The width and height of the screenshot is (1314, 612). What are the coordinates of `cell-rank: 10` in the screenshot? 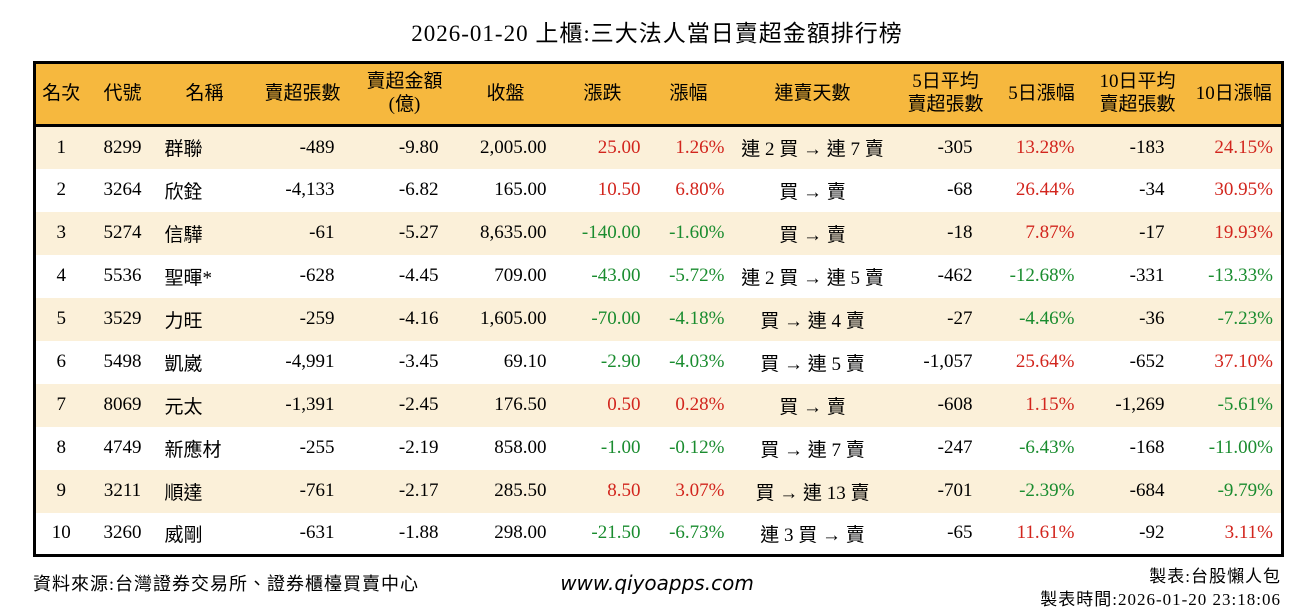 It's located at (61, 533).